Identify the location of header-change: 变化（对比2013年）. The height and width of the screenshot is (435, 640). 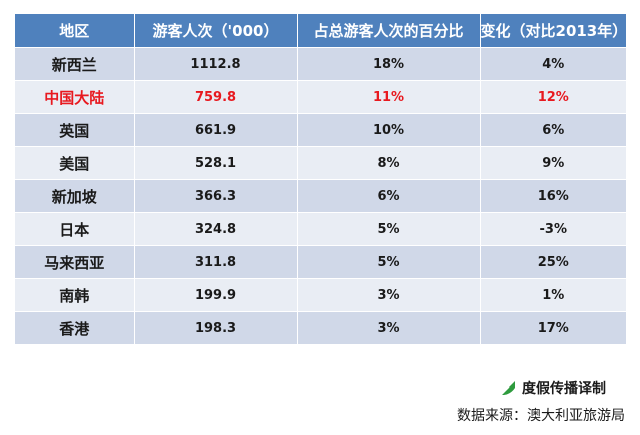
(553, 31).